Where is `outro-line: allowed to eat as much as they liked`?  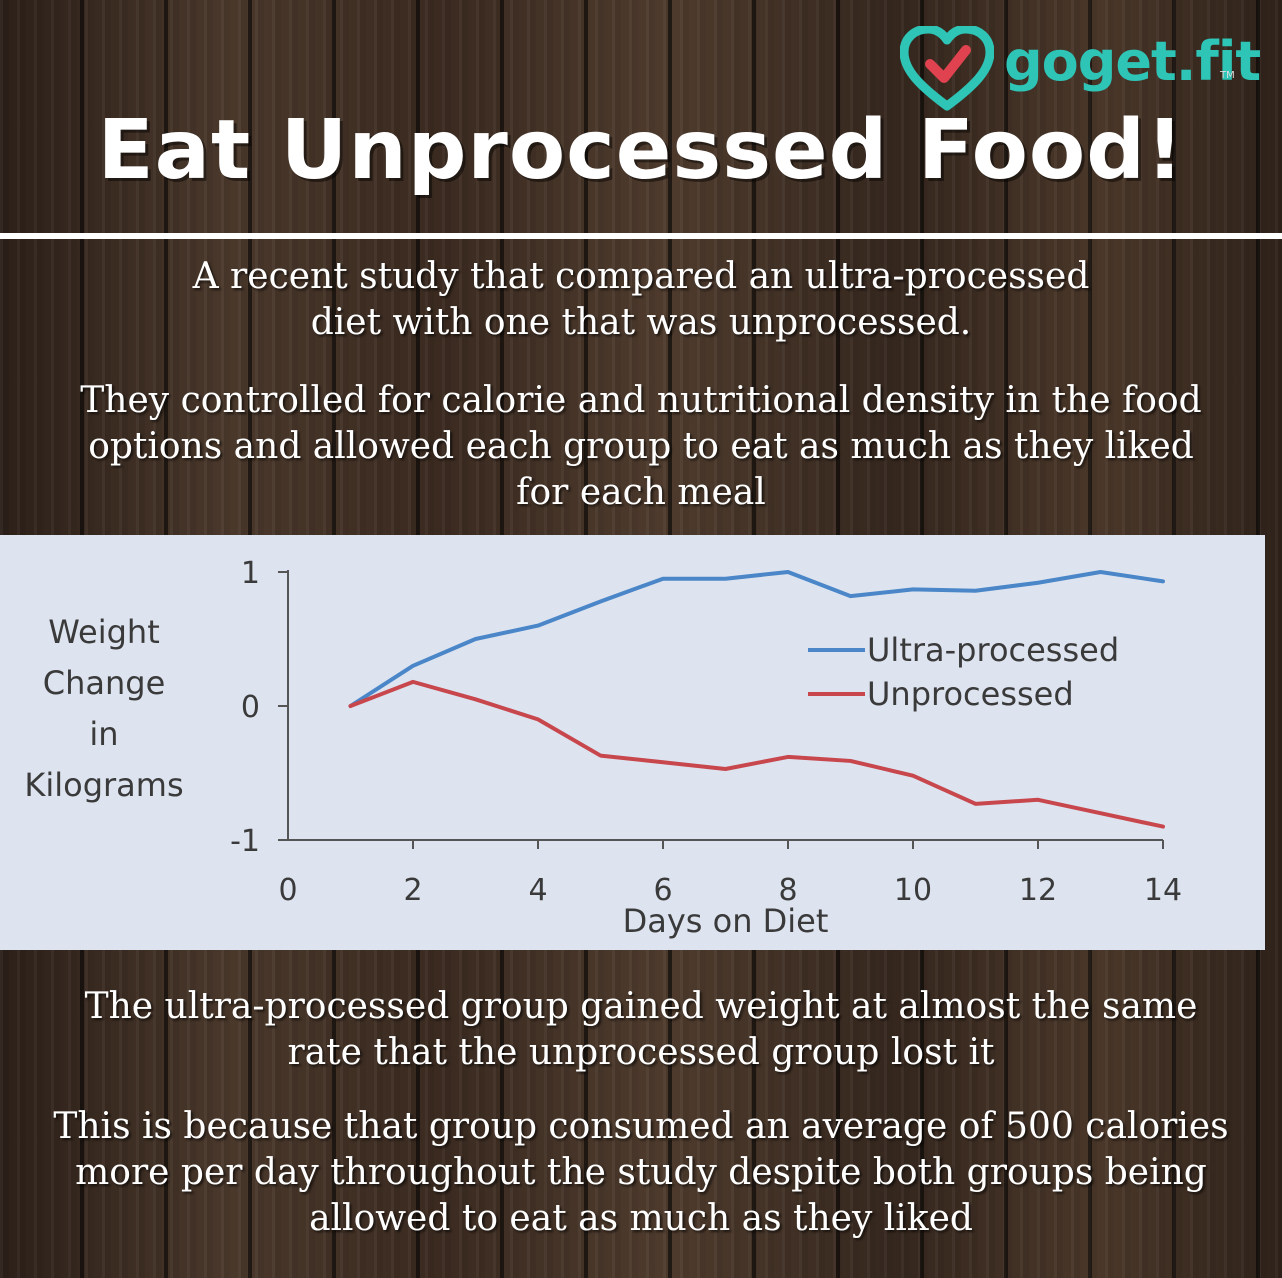
outro-line: allowed to eat as much as they liked is located at coordinates (641, 1218).